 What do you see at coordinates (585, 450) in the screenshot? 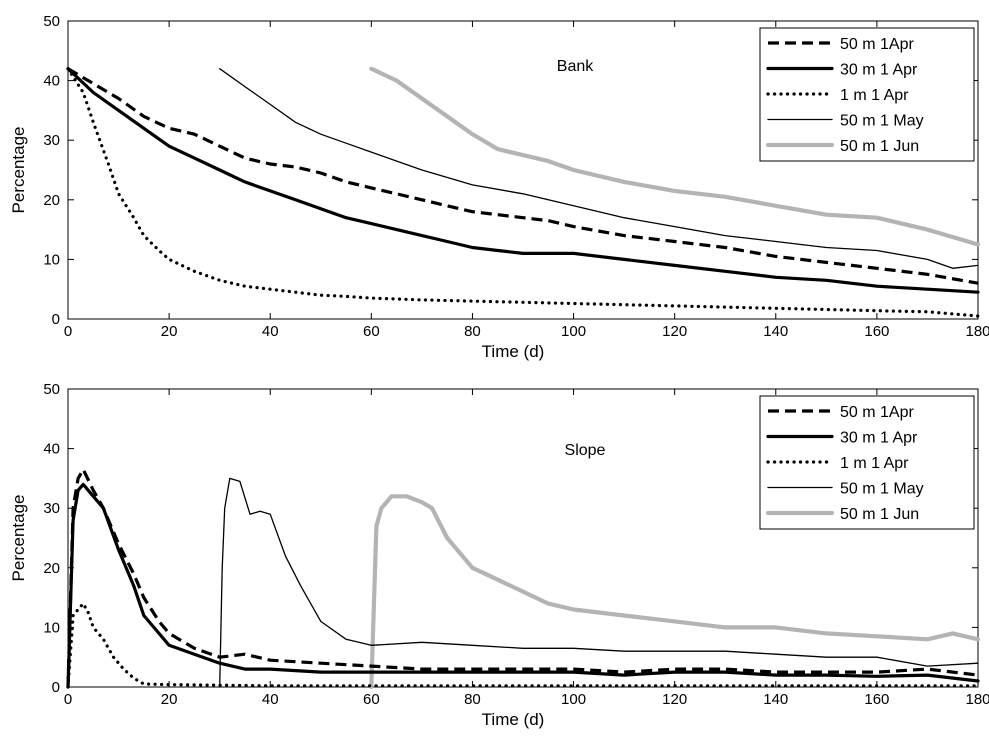
I see `panel-annotation: Slope` at bounding box center [585, 450].